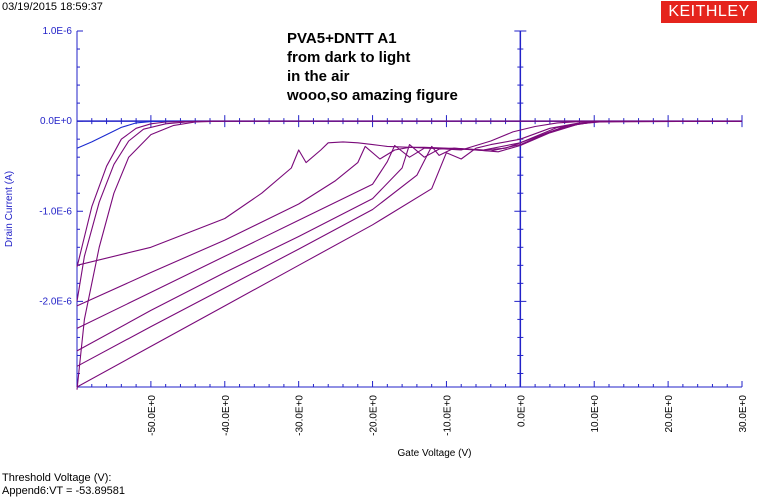  What do you see at coordinates (58, 31) in the screenshot?
I see `y-tick-label: 1.0E-6` at bounding box center [58, 31].